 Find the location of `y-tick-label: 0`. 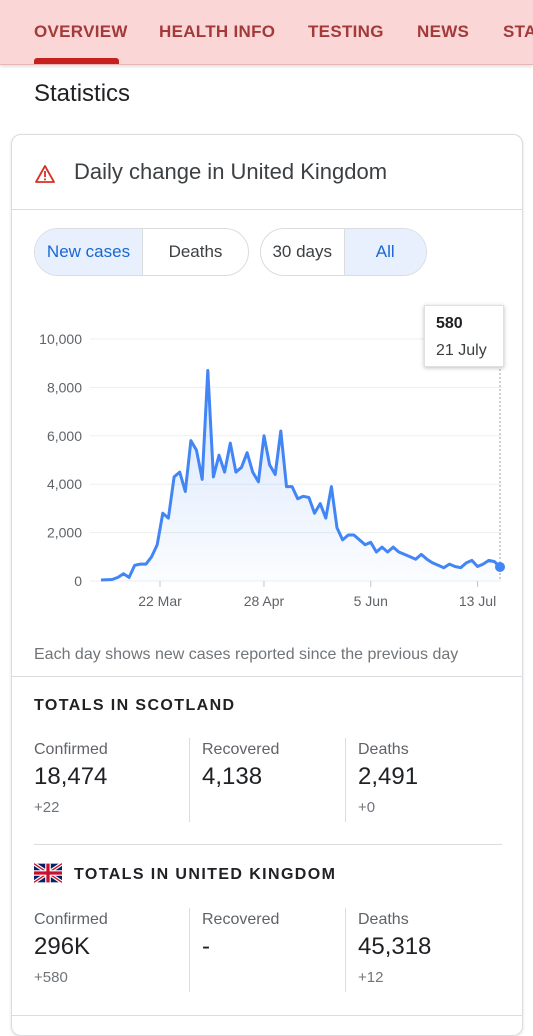

y-tick-label: 0 is located at coordinates (78, 581).